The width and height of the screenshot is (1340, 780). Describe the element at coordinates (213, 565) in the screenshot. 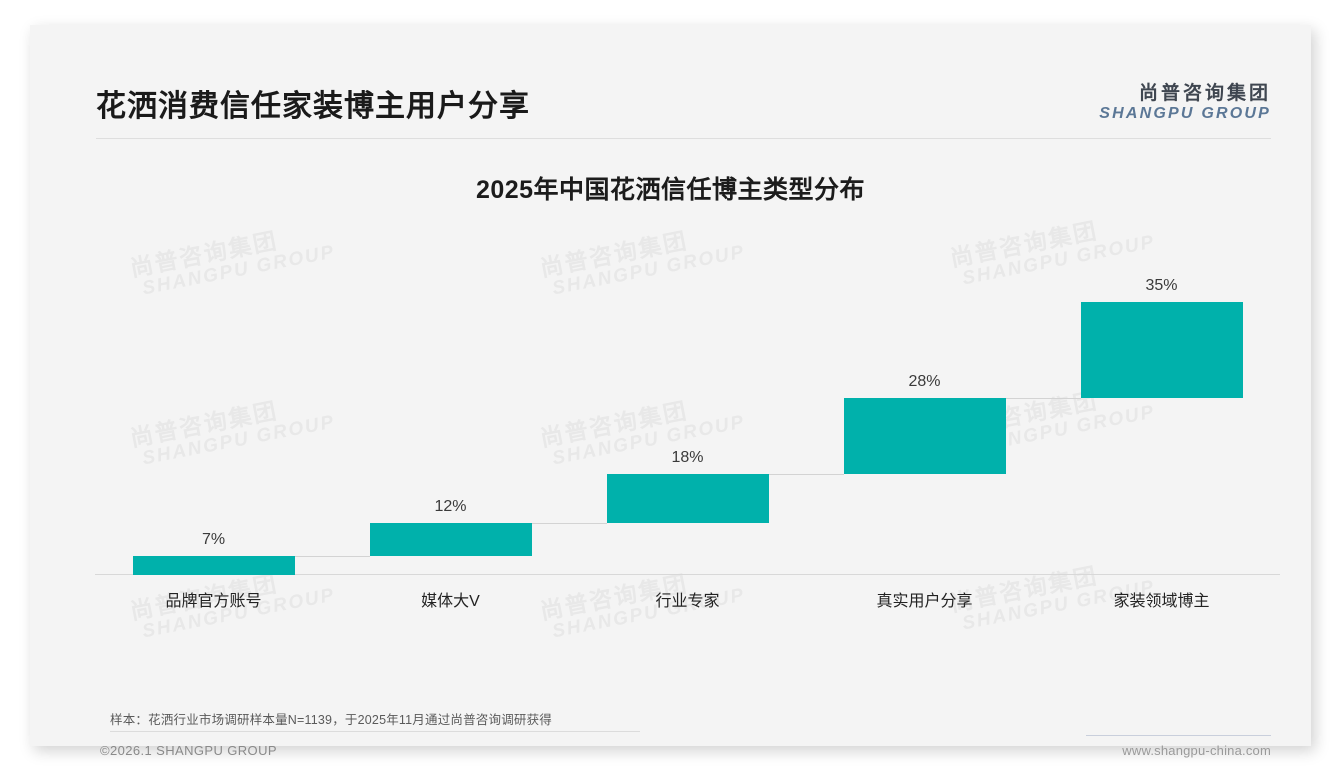

I see `bar-品牌官方账号` at that location.